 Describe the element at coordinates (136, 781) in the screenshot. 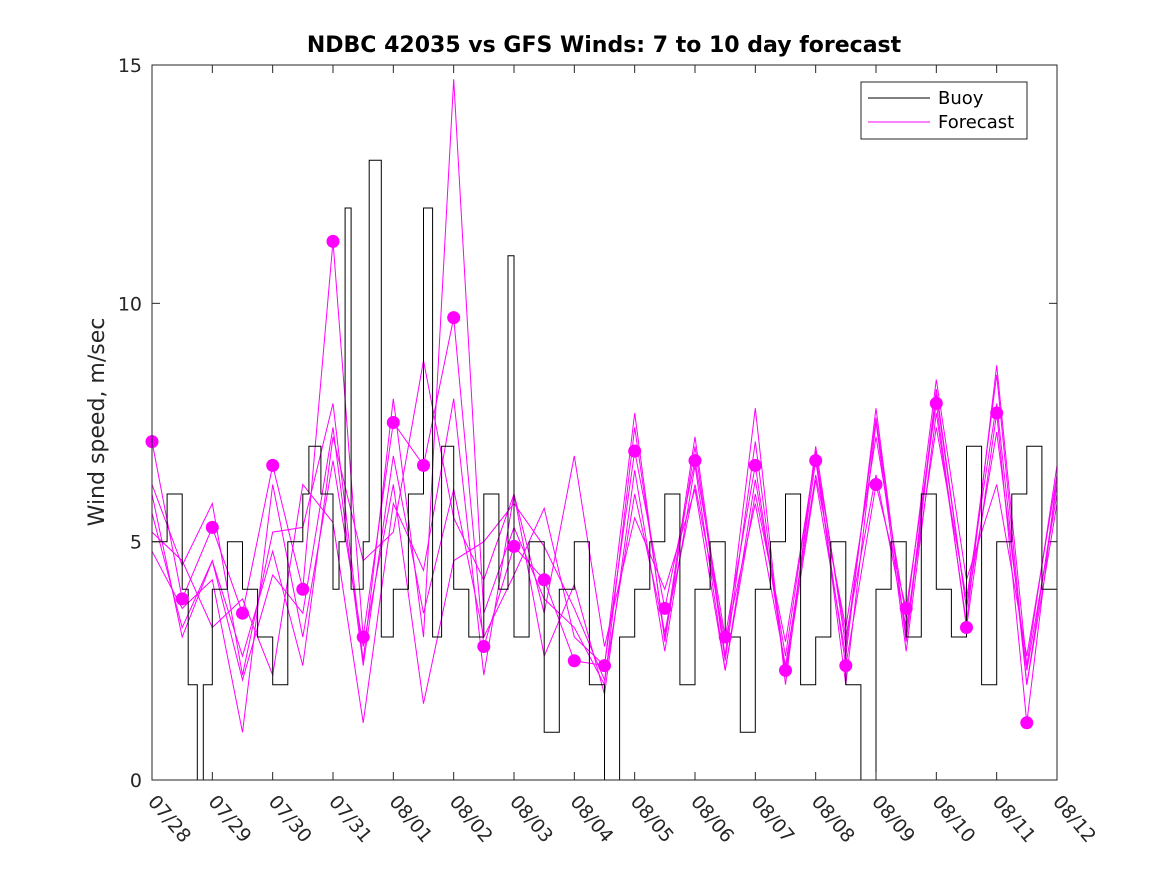

I see `y-tick-label-0: 0` at that location.